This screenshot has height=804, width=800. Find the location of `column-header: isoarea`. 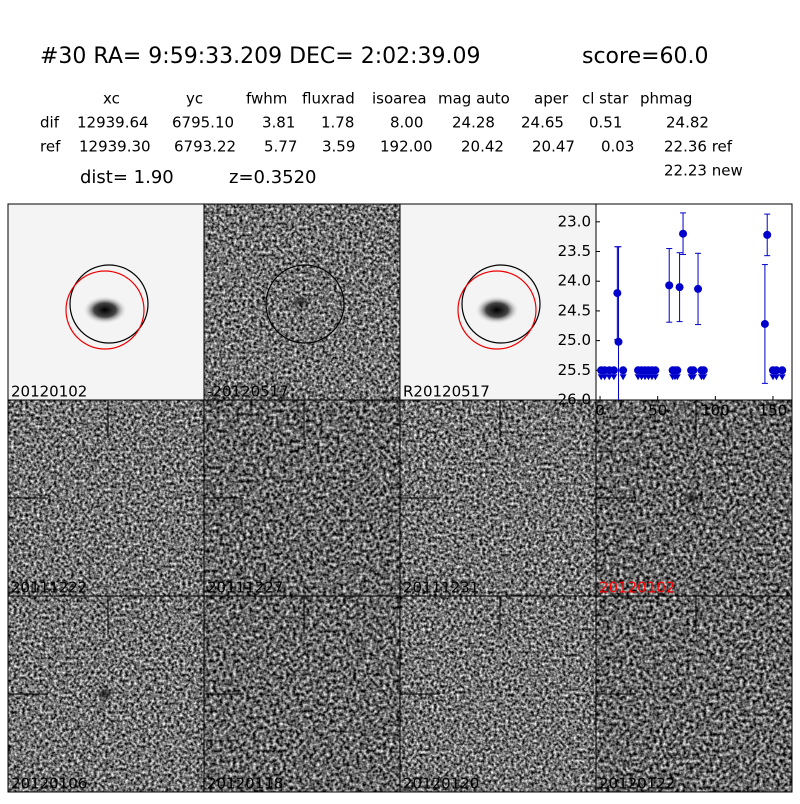

column-header: isoarea is located at coordinates (399, 99).